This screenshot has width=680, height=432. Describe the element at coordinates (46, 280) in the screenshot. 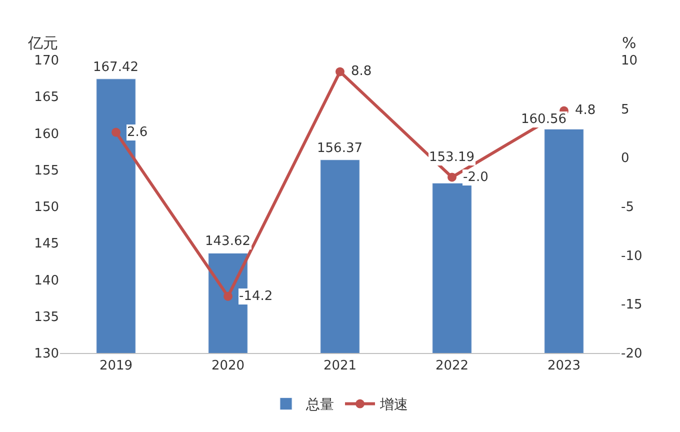

I see `y-tick-label: 140` at that location.